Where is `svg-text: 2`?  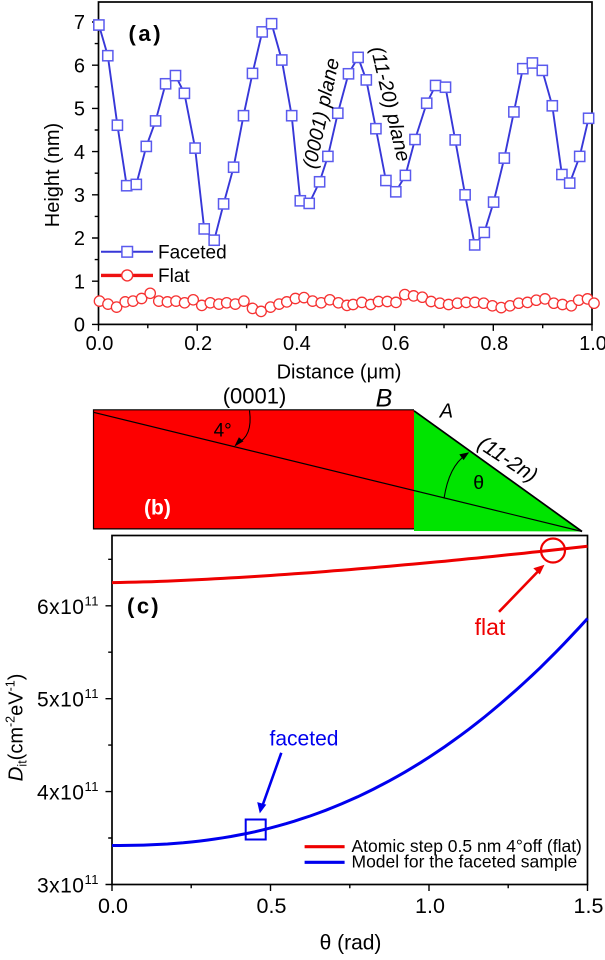 svg-text: 2 is located at coordinates (79, 239).